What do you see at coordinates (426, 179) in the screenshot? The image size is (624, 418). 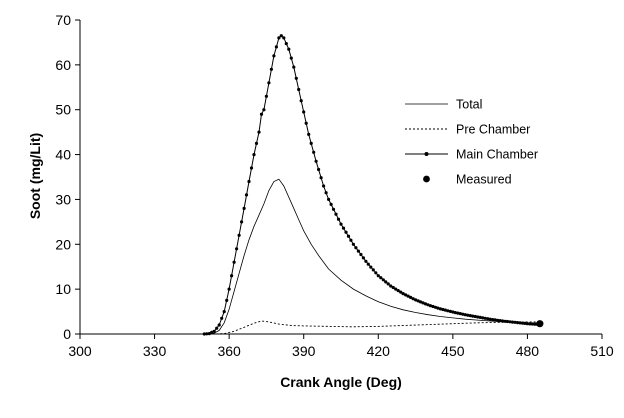 I see `legend-marker-measured` at bounding box center [426, 179].